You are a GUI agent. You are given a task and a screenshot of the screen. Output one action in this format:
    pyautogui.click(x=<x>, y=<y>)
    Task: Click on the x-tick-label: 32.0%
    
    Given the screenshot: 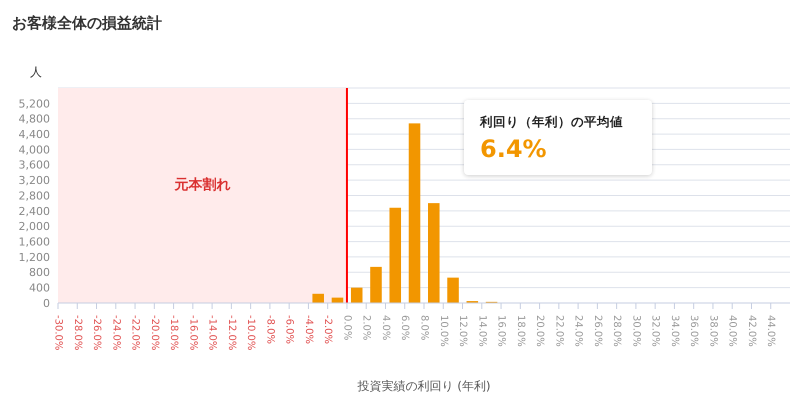 What is the action you would take?
    pyautogui.click(x=655, y=331)
    